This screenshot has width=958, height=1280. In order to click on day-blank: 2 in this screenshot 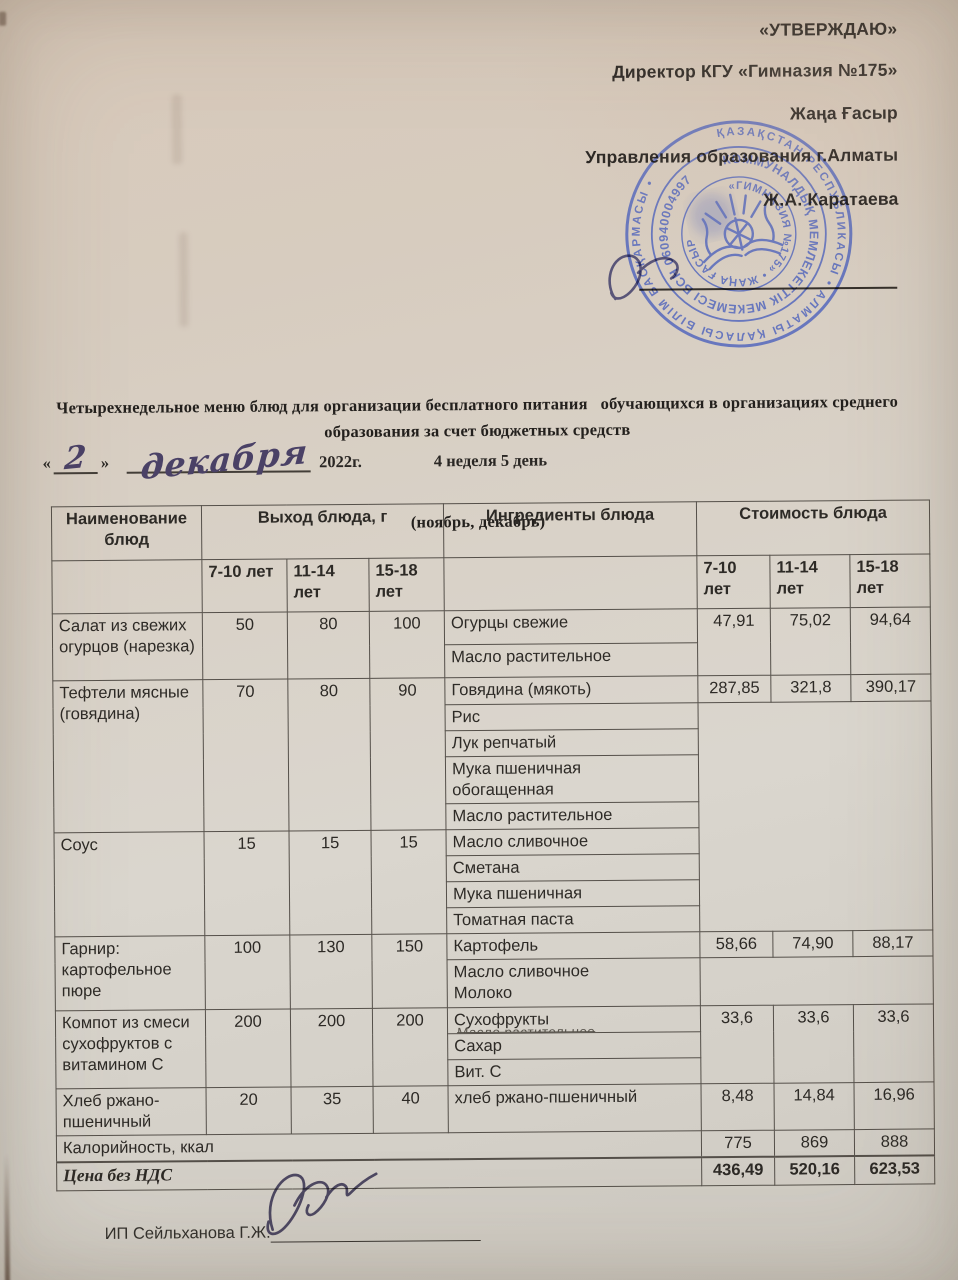, I will do `click(75, 458)`.